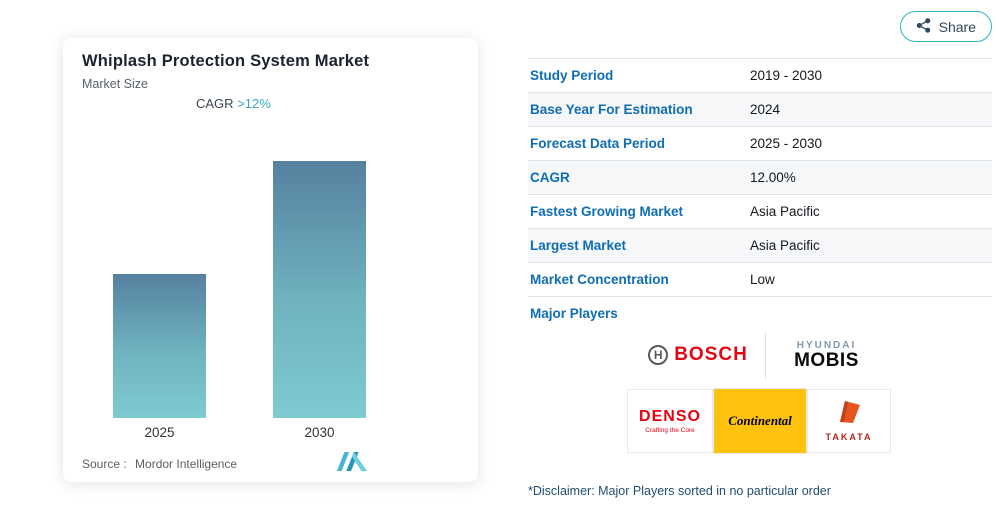 Image resolution: width=999 pixels, height=523 pixels. What do you see at coordinates (550, 177) in the screenshot?
I see `fact-label: CAGR` at bounding box center [550, 177].